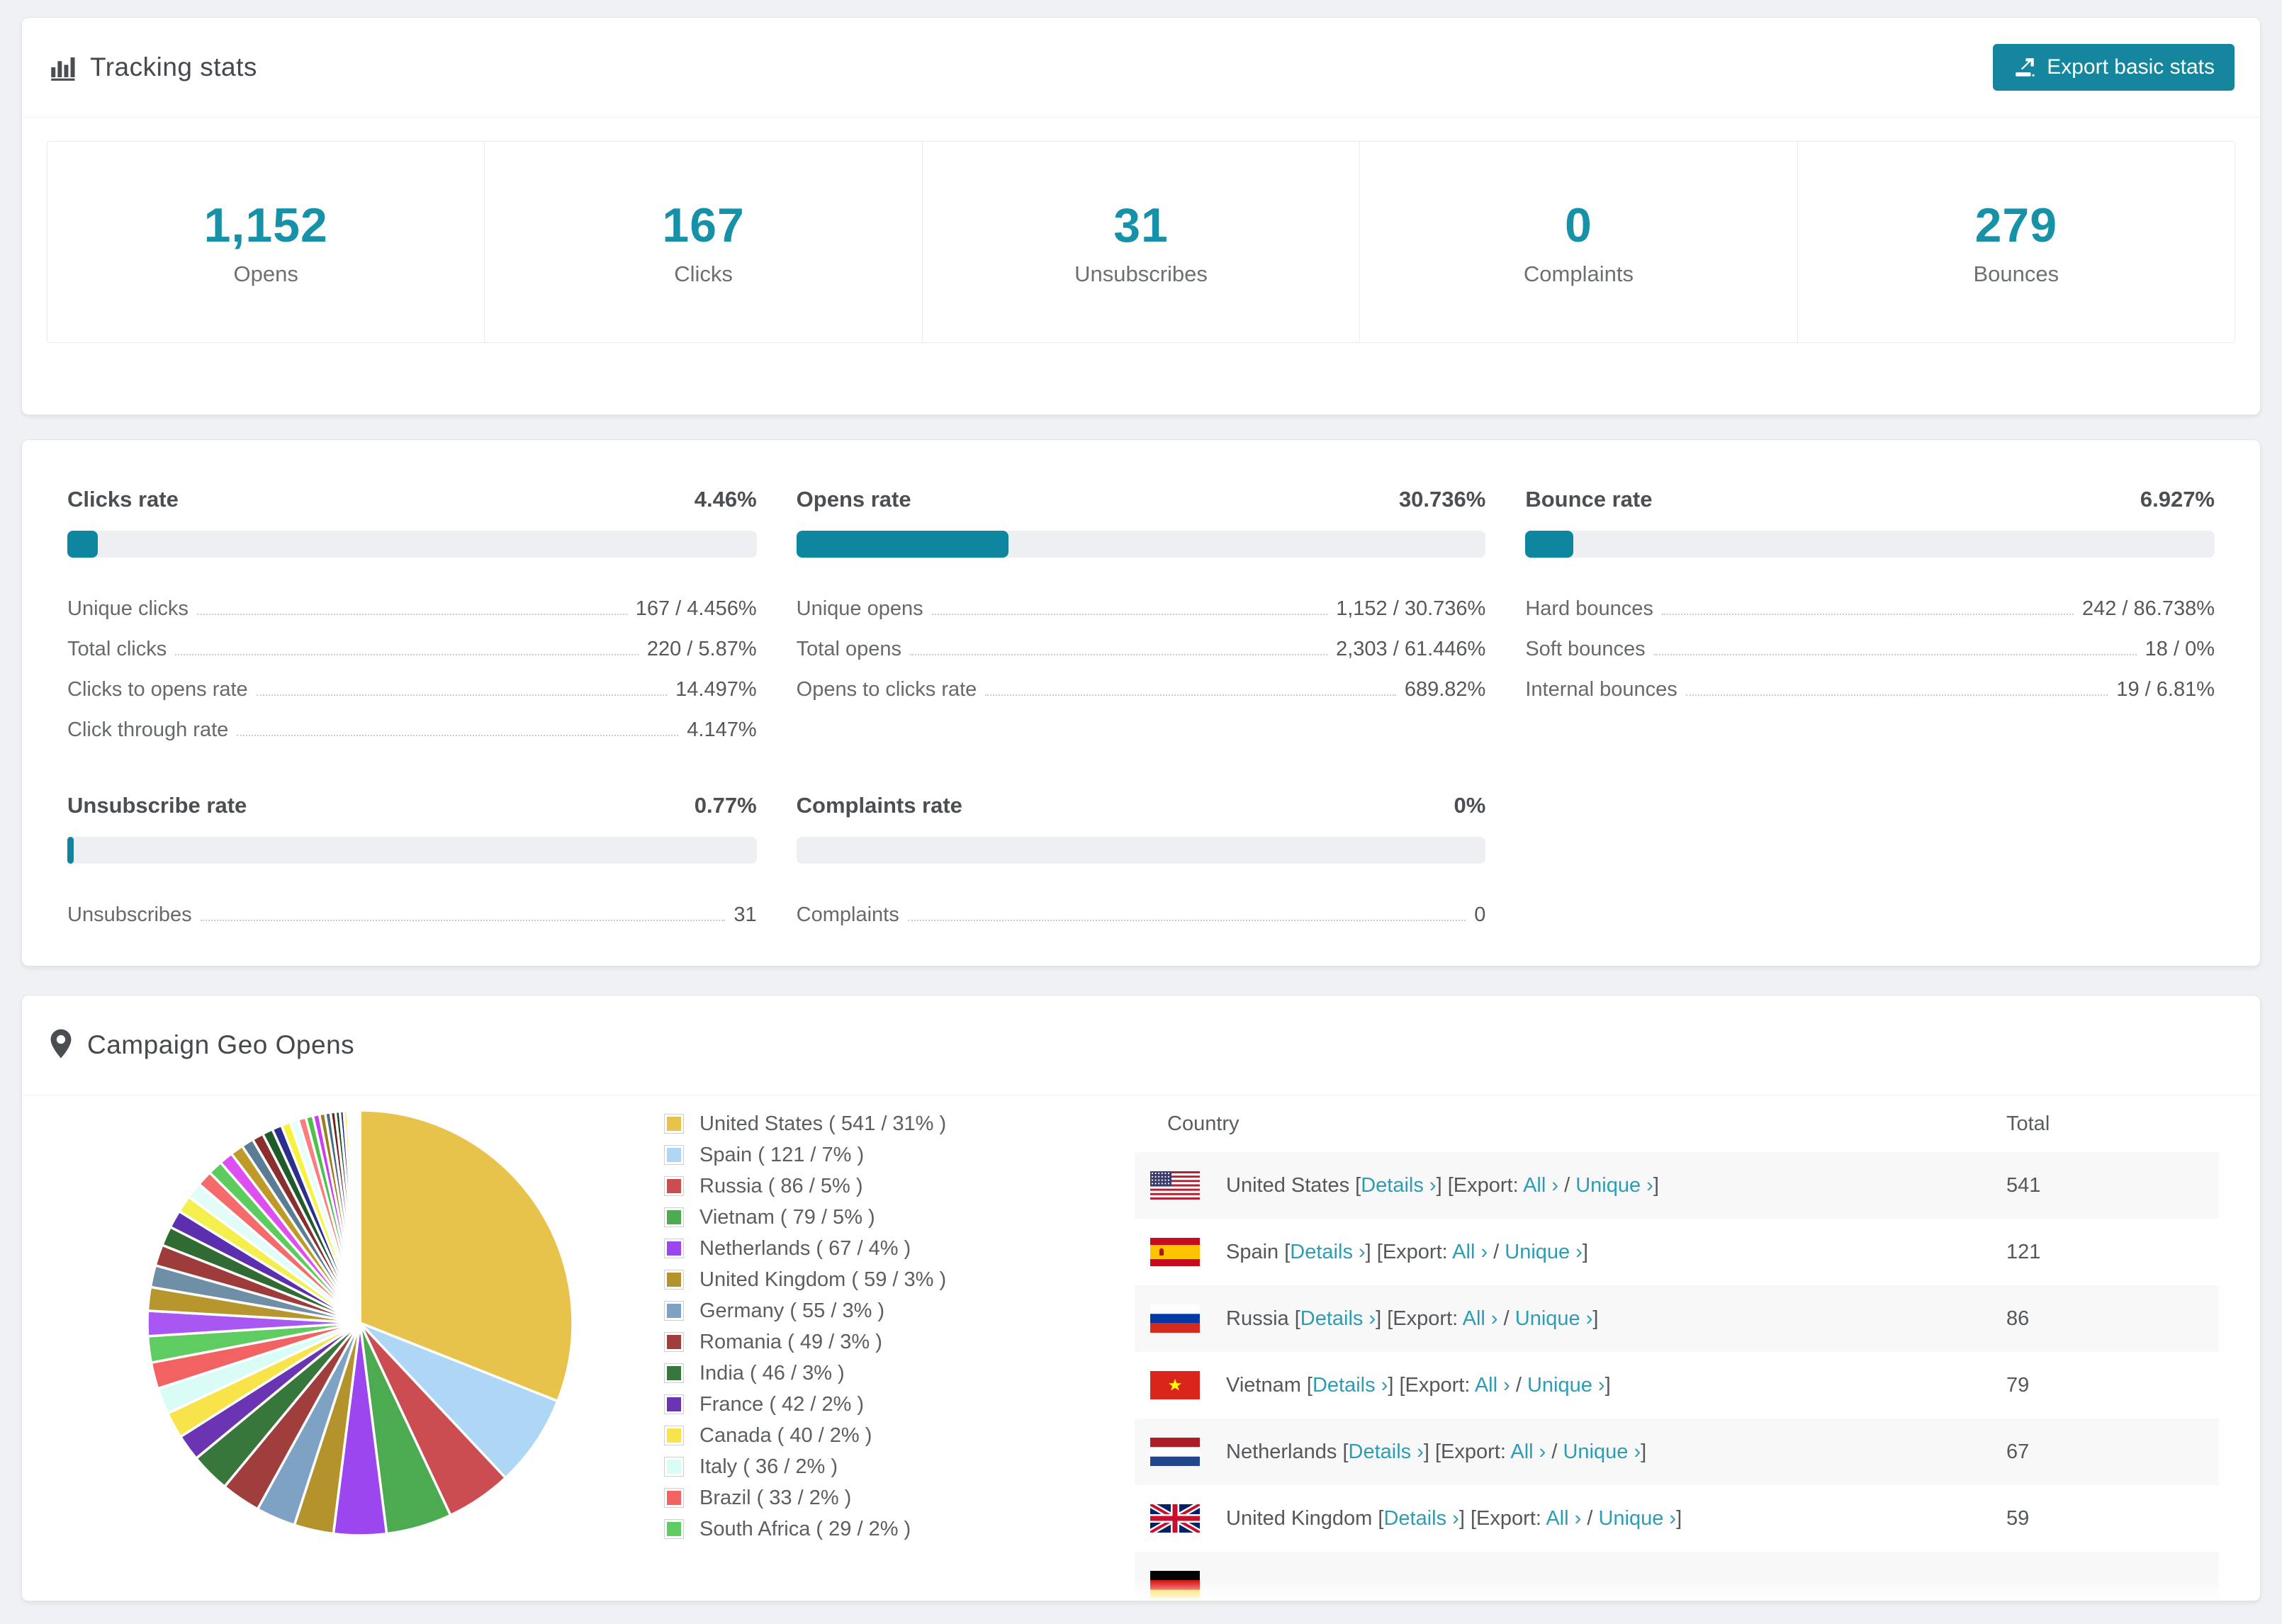 This screenshot has height=1624, width=2282. Describe the element at coordinates (1291, 1185) in the screenshot. I see `country-name: United States` at that location.